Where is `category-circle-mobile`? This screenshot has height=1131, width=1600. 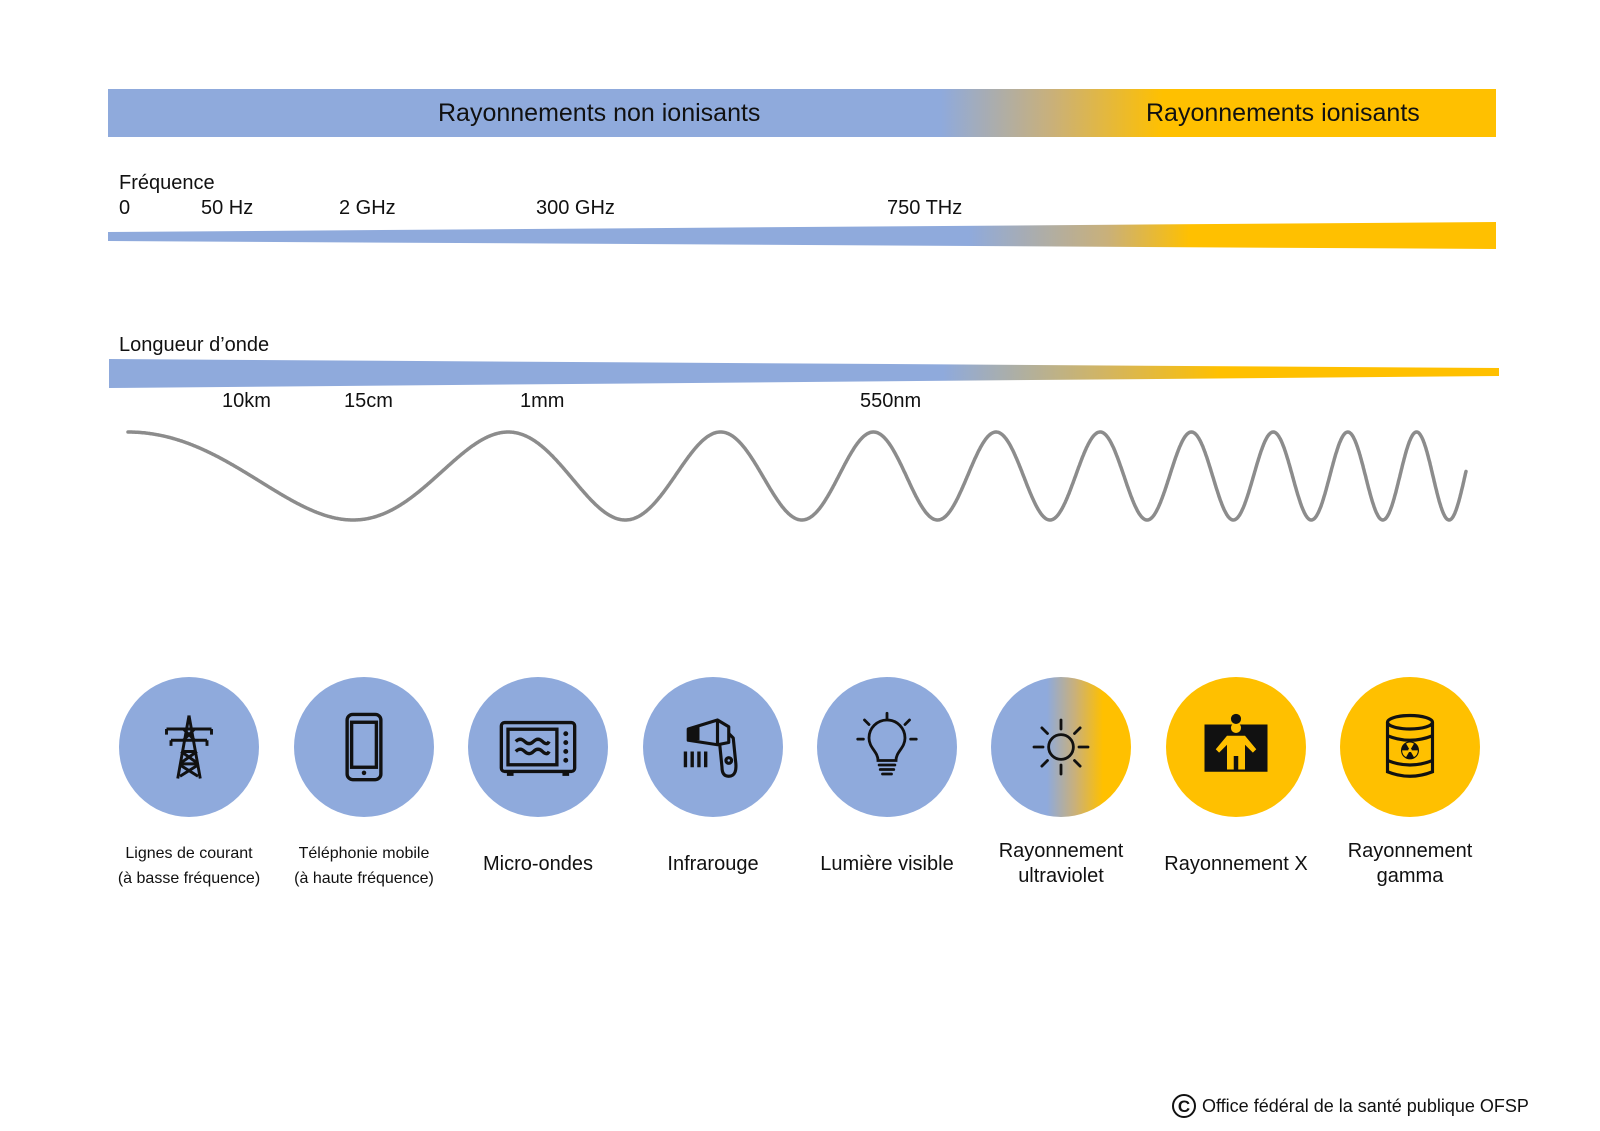 category-circle-mobile is located at coordinates (364, 747).